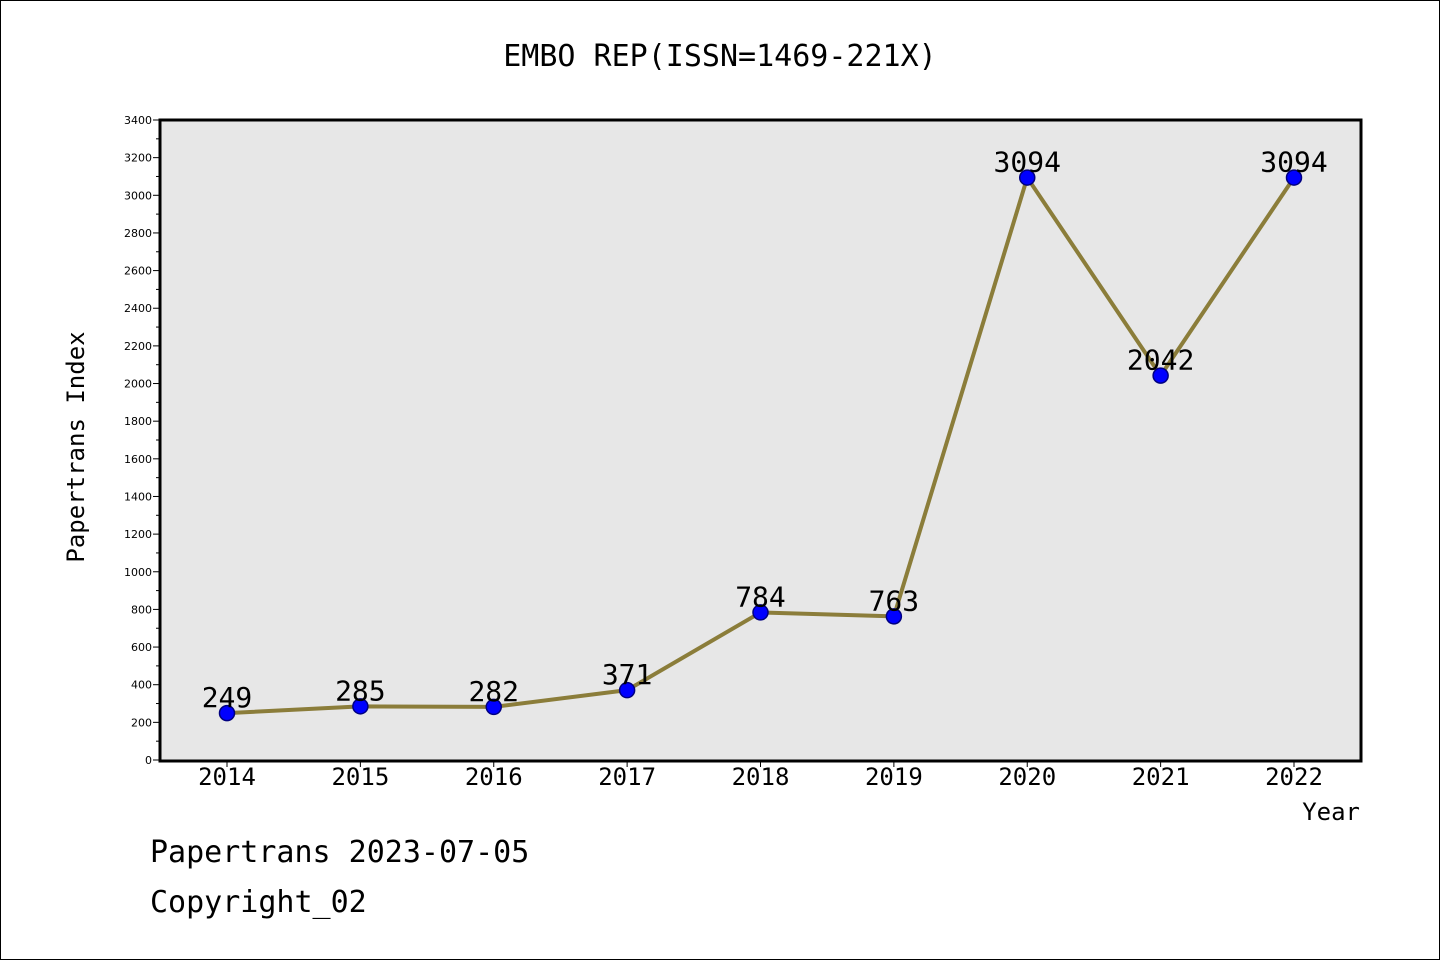 Image resolution: width=1440 pixels, height=960 pixels. I want to click on y-tick-label: 2600, so click(138, 271).